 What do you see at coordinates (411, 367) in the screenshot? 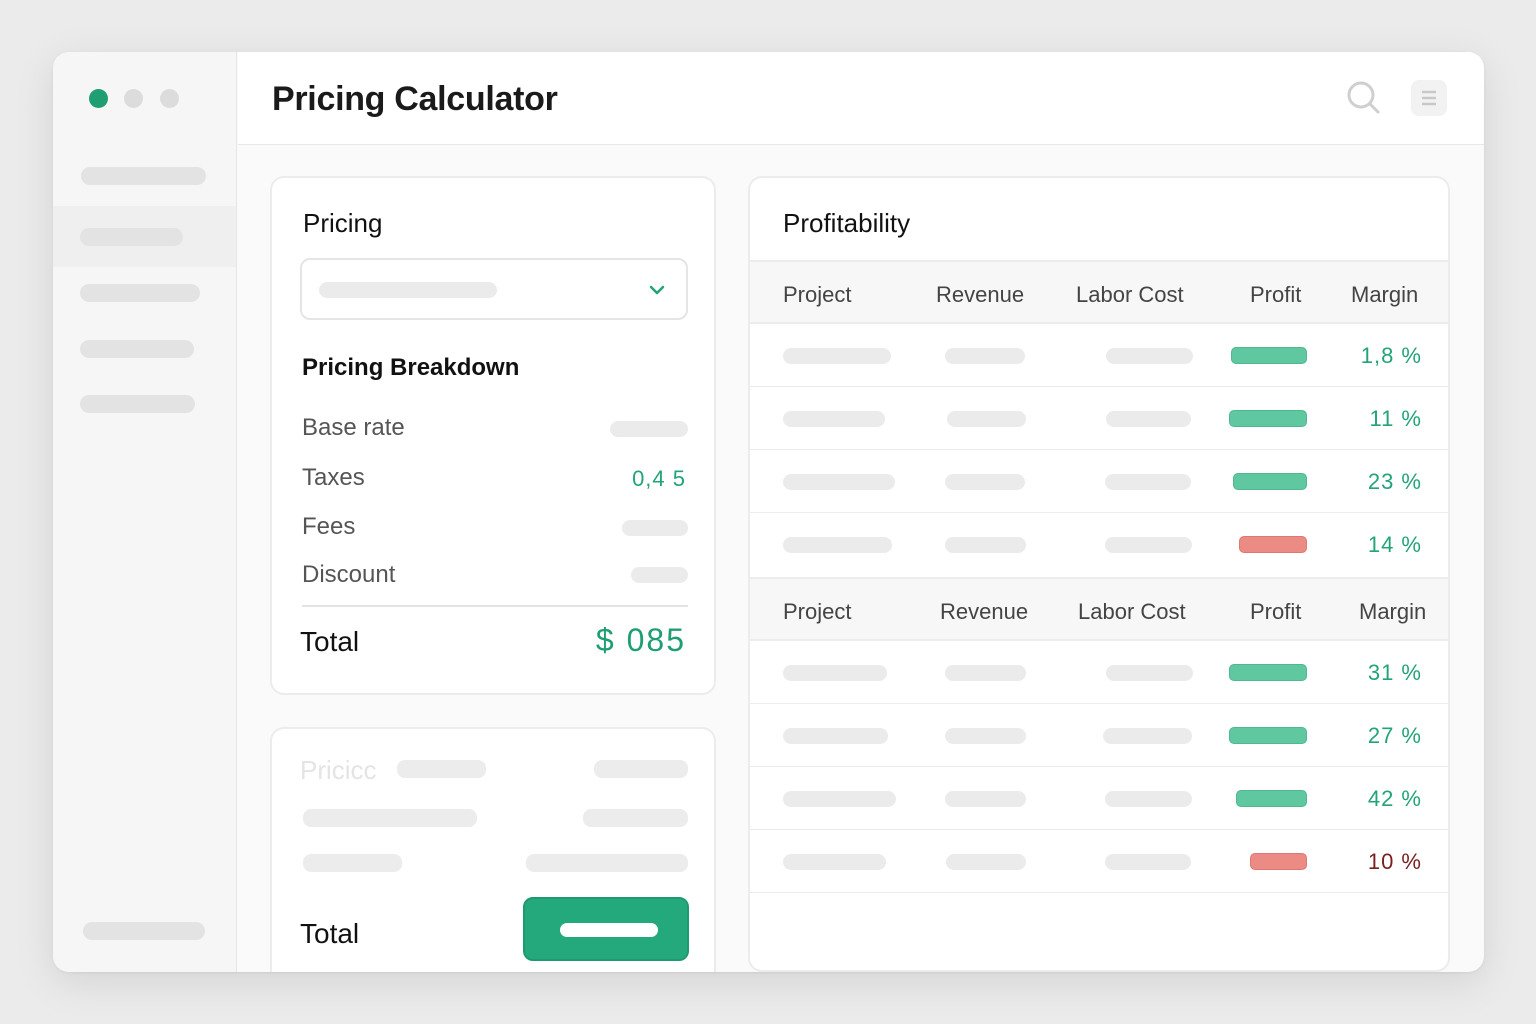
I see `pricing-breakdown-title: Pricing Breakdown` at bounding box center [411, 367].